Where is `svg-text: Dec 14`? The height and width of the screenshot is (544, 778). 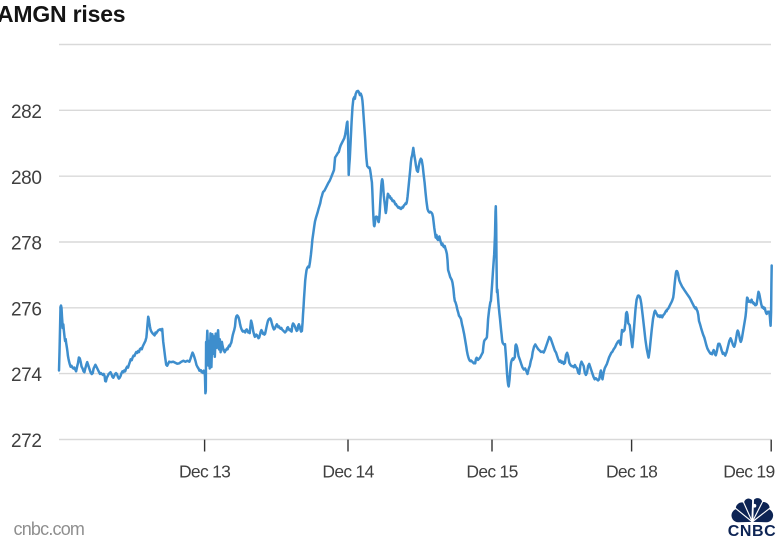 svg-text: Dec 14 is located at coordinates (348, 472).